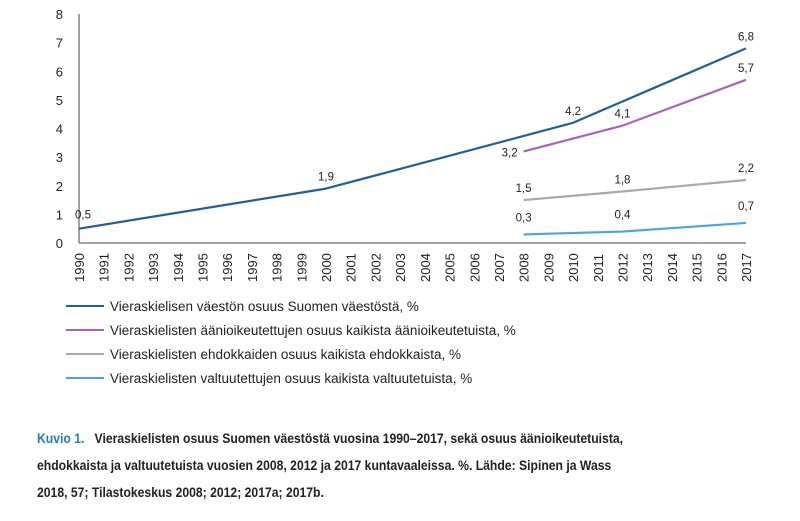  Describe the element at coordinates (746, 69) in the screenshot. I see `data-label: 5,7` at that location.